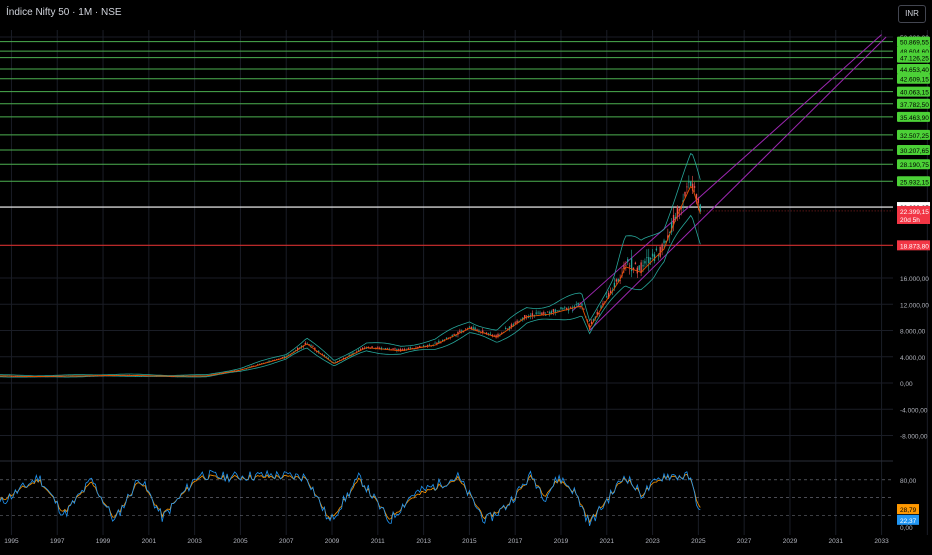 The image size is (932, 555). I want to click on price-level-label: 44.653,40, so click(914, 70).